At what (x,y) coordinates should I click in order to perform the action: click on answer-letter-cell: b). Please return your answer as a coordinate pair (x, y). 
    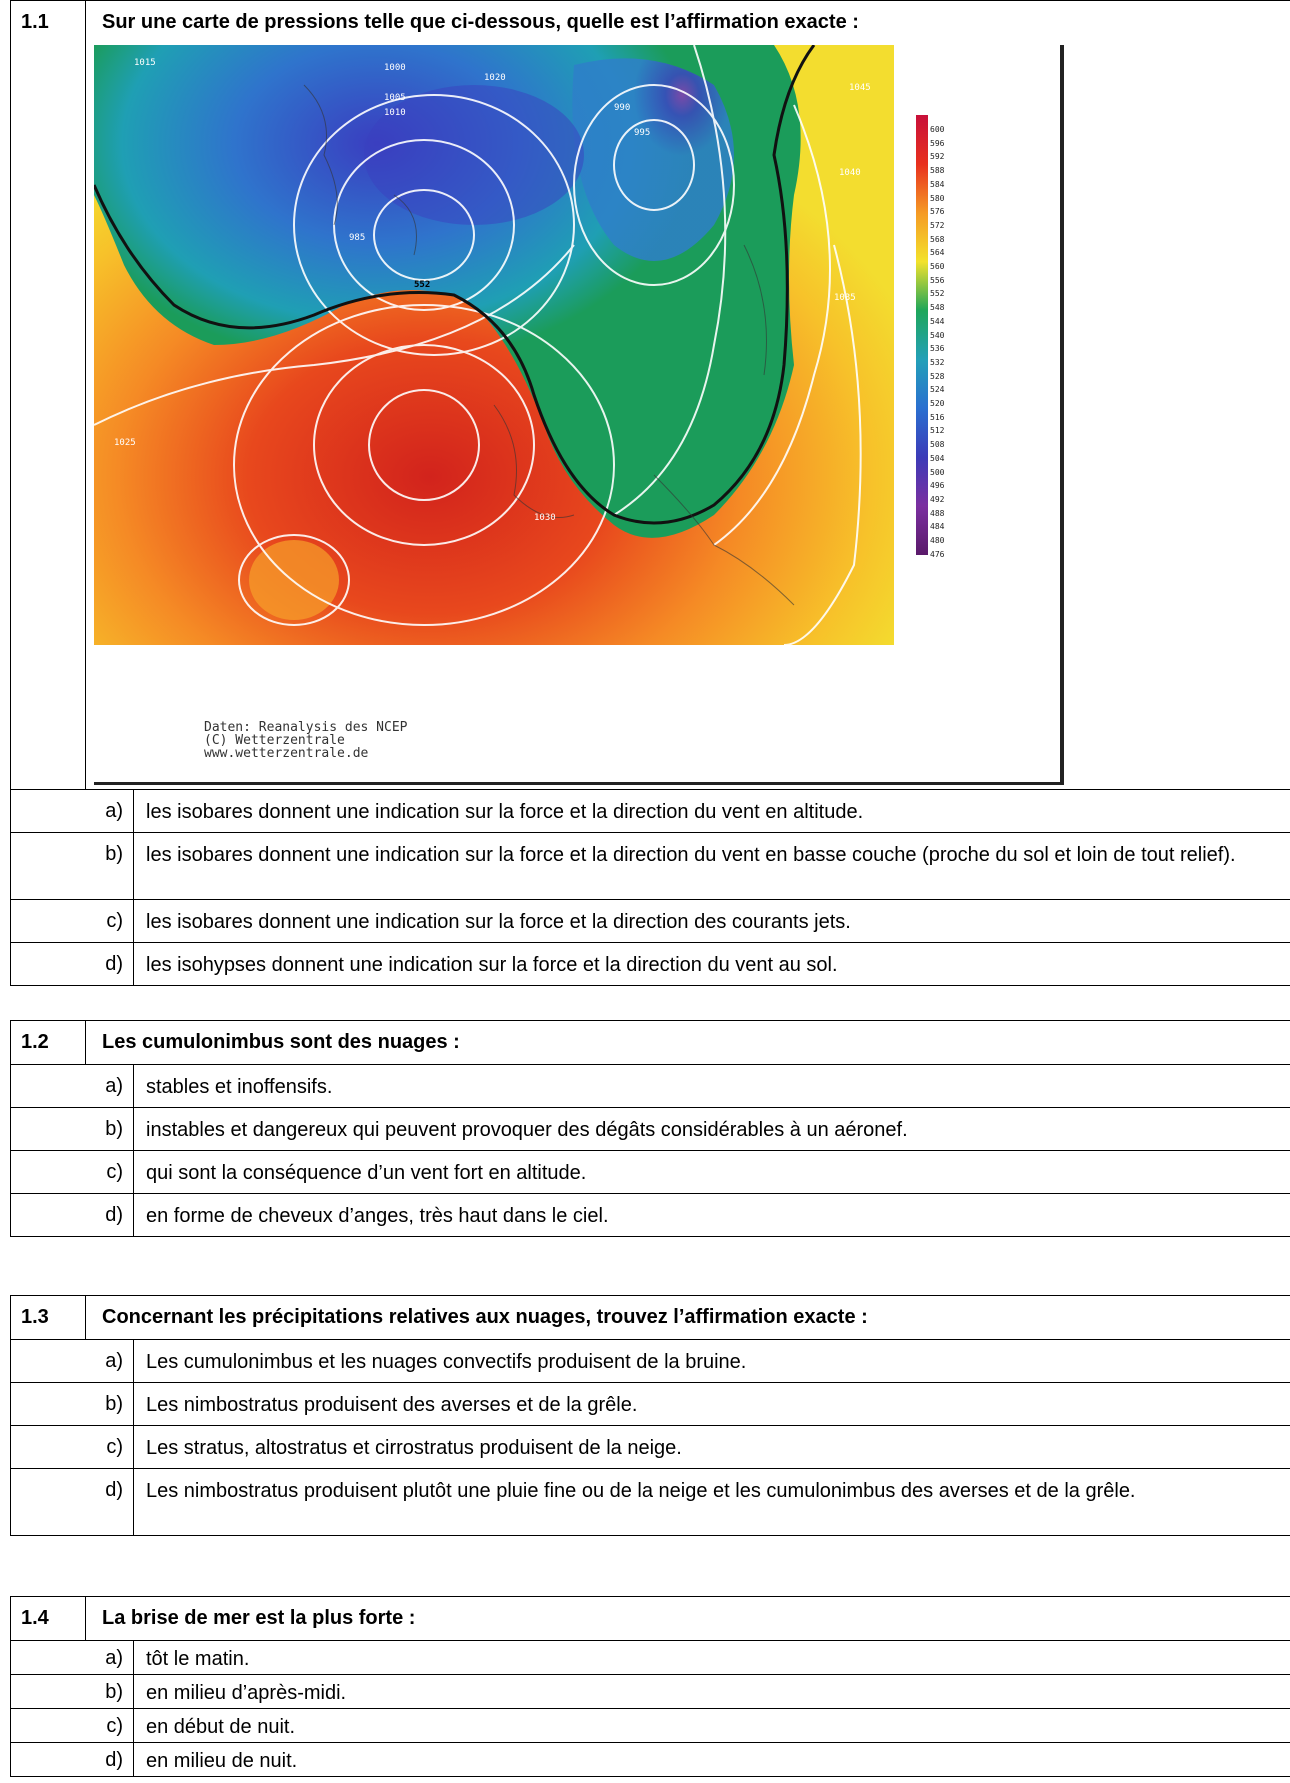
    Looking at the image, I should click on (72, 1691).